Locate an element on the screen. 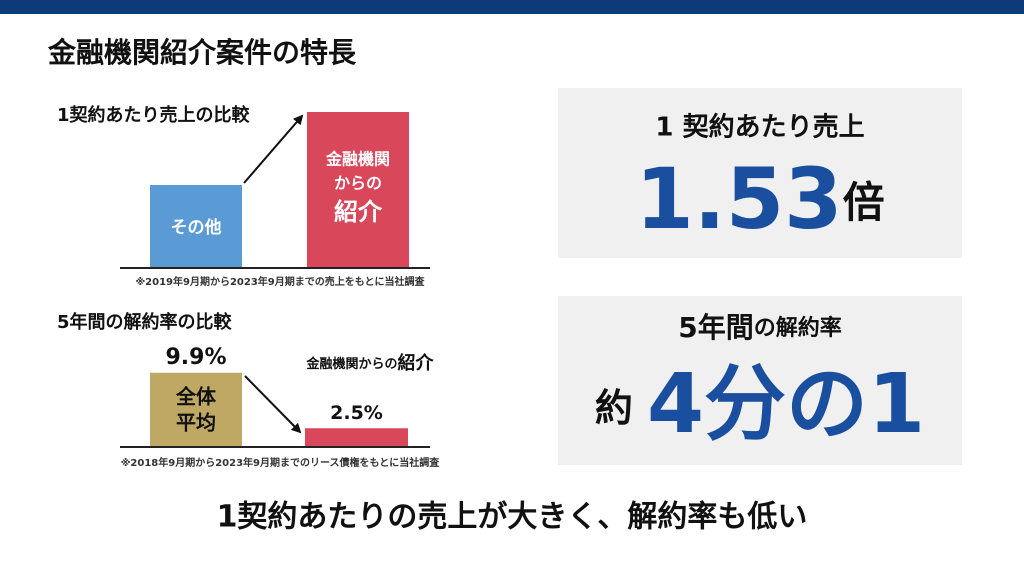 The width and height of the screenshot is (1024, 576). label-part: 金融機関からの is located at coordinates (351, 364).